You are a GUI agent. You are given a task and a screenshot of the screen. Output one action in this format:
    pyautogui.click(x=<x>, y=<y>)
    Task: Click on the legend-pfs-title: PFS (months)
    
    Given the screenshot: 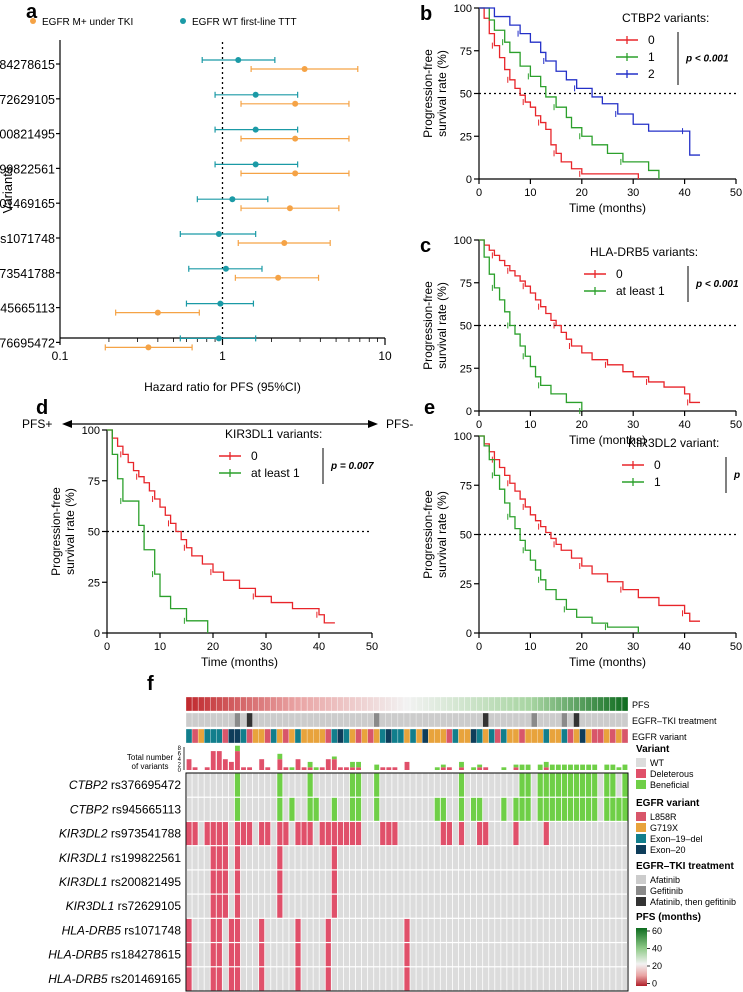 What is the action you would take?
    pyautogui.click(x=668, y=917)
    